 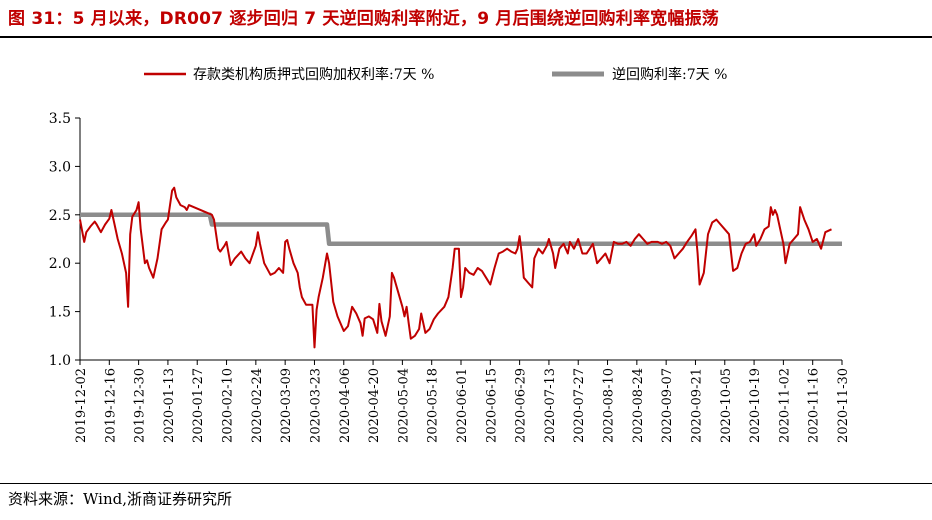 I want to click on x-tick-label: 2020-01-27, so click(x=198, y=405).